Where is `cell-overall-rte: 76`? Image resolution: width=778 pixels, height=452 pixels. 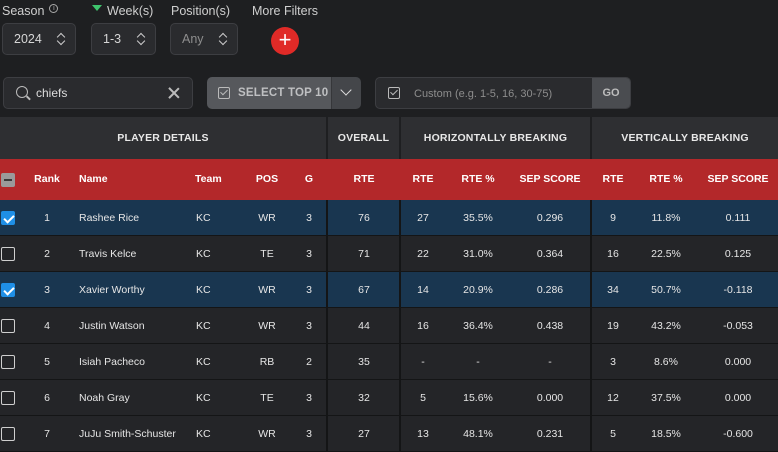 cell-overall-rte: 76 is located at coordinates (364, 218).